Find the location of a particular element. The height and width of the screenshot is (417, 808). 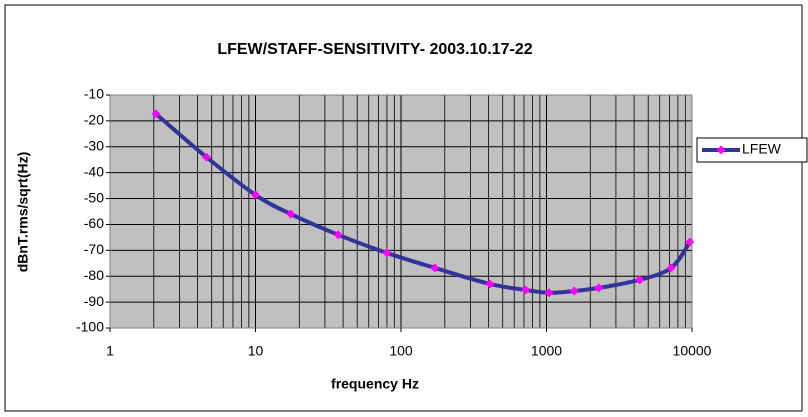

y-tick-label: -90 is located at coordinates (94, 301).